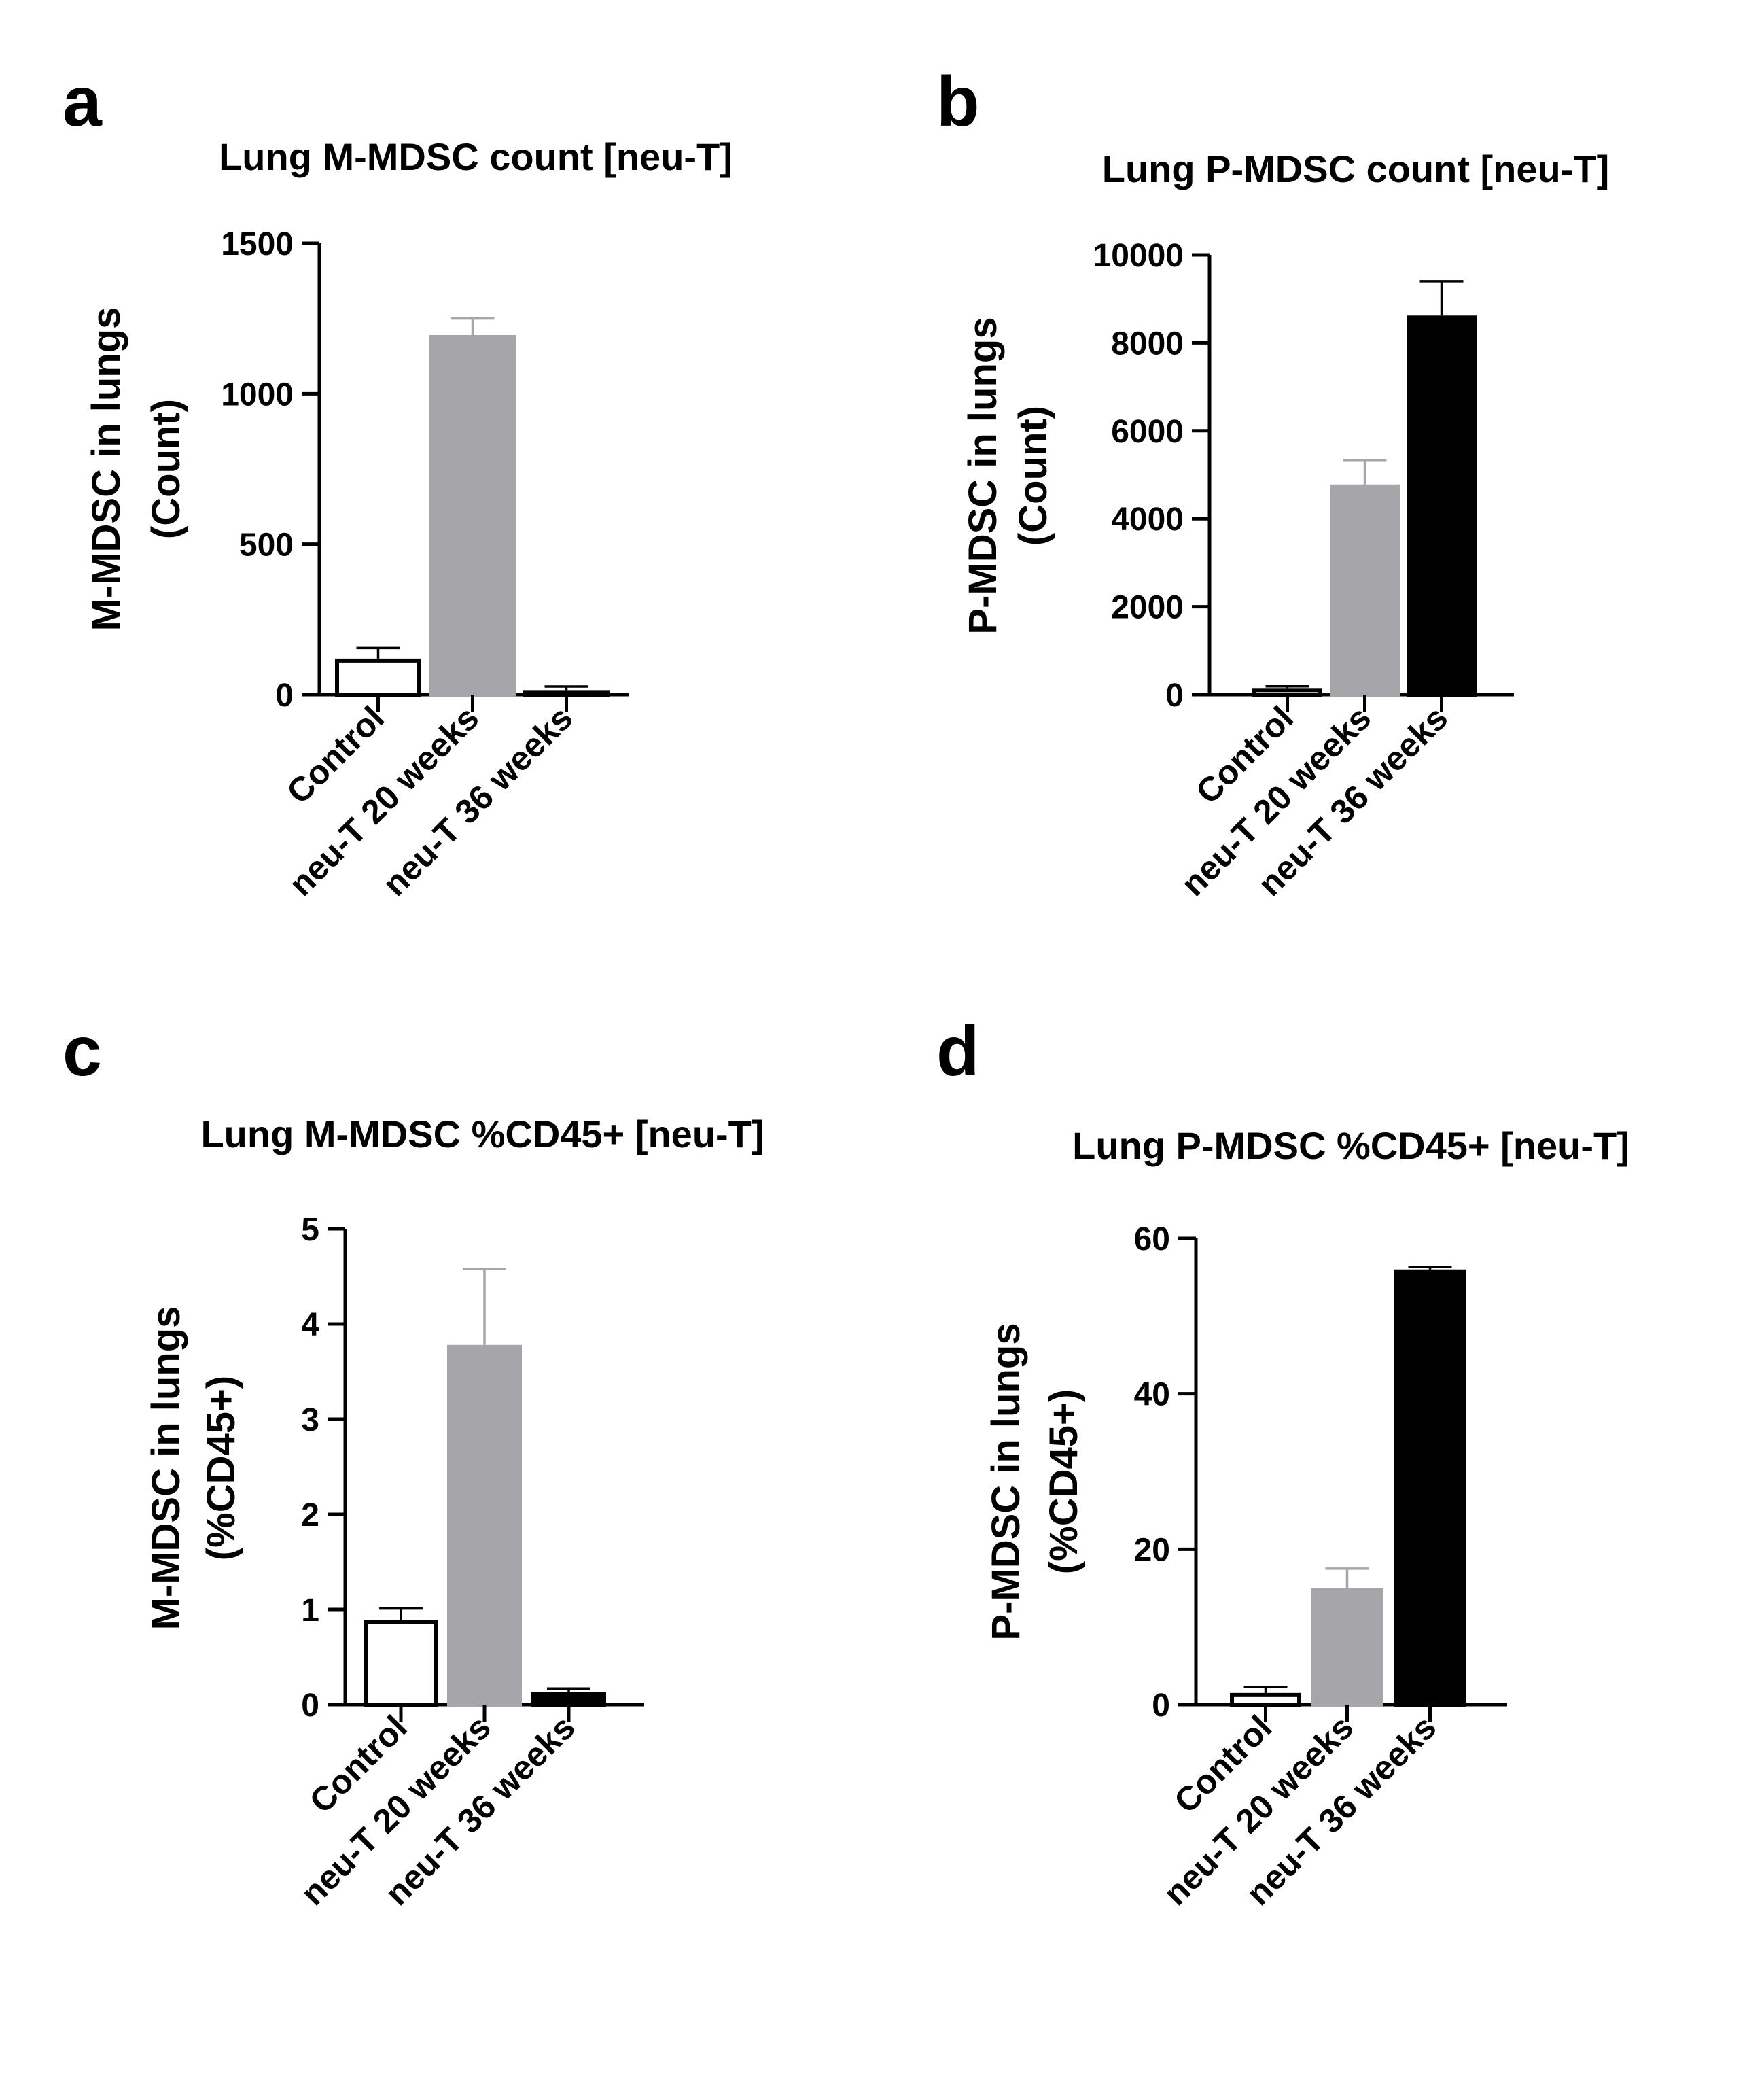  I want to click on y-tick-label: 20, so click(1152, 1550).